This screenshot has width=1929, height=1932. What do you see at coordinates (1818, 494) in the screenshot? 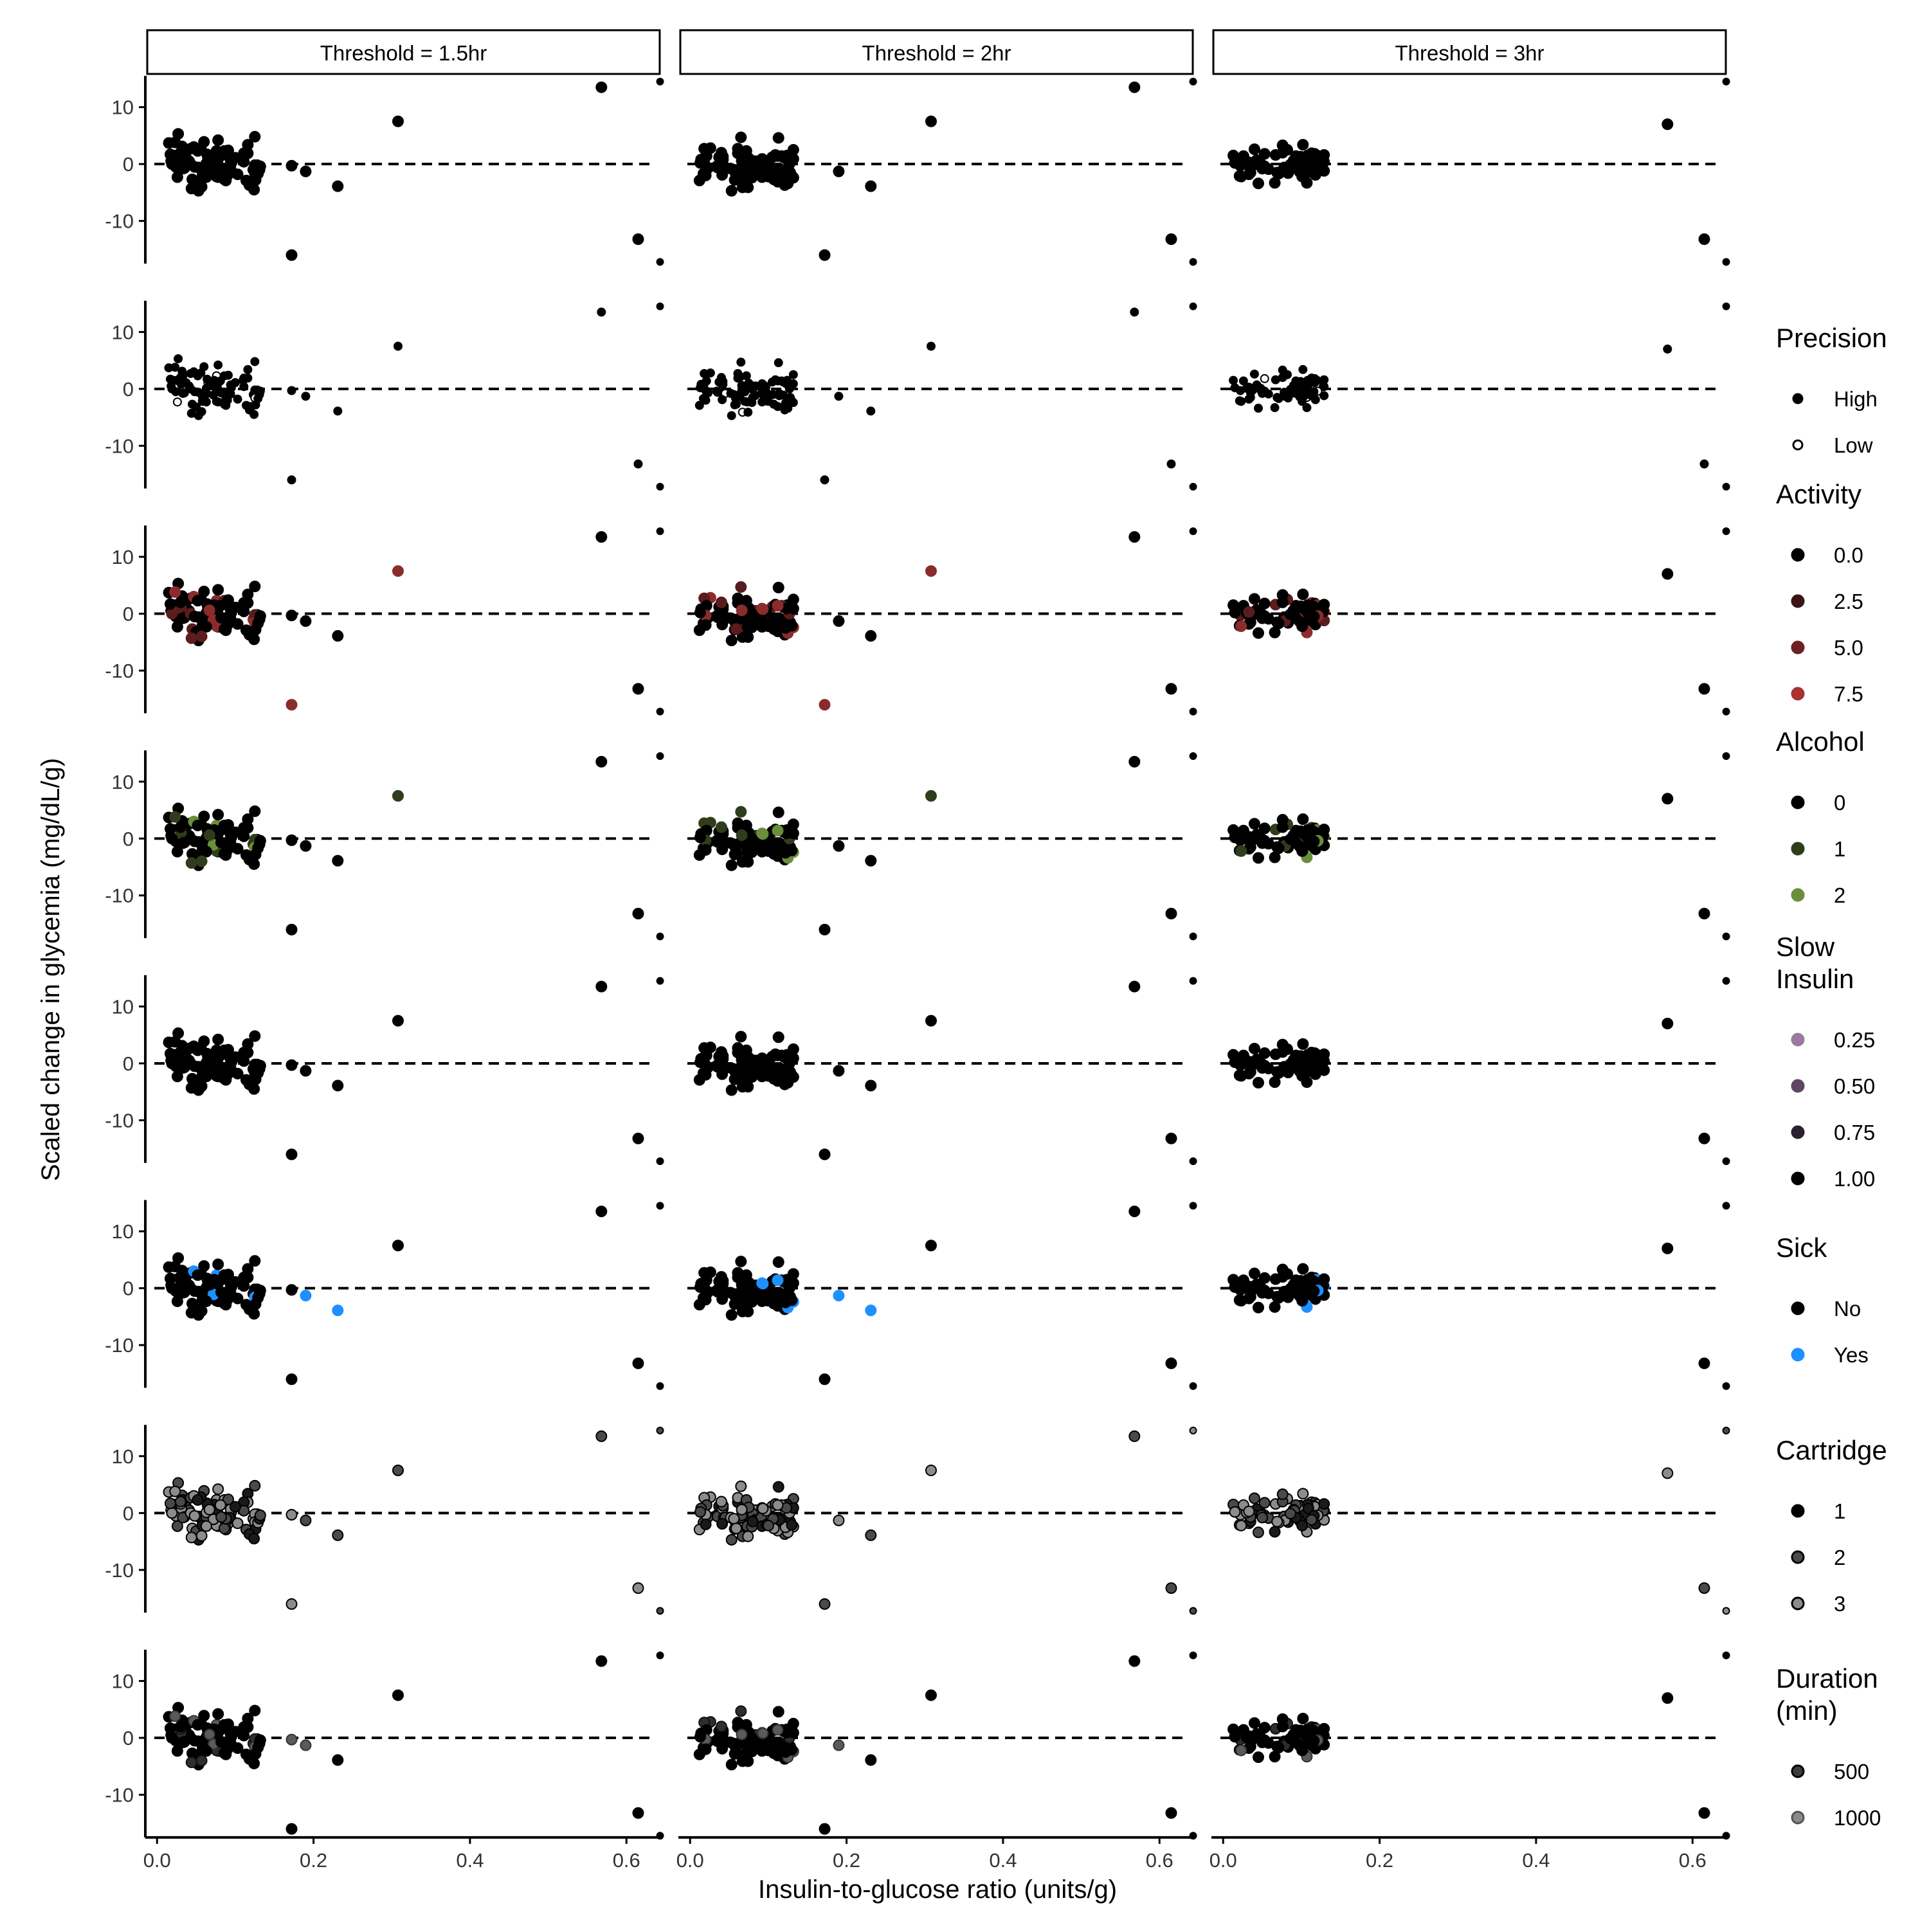
I see `legend-title: Activity` at bounding box center [1818, 494].